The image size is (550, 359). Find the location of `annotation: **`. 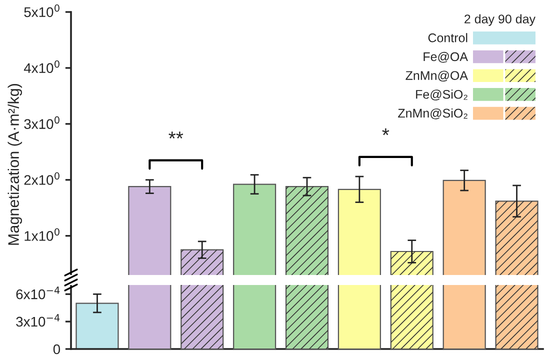

annotation: ** is located at coordinates (176, 135).